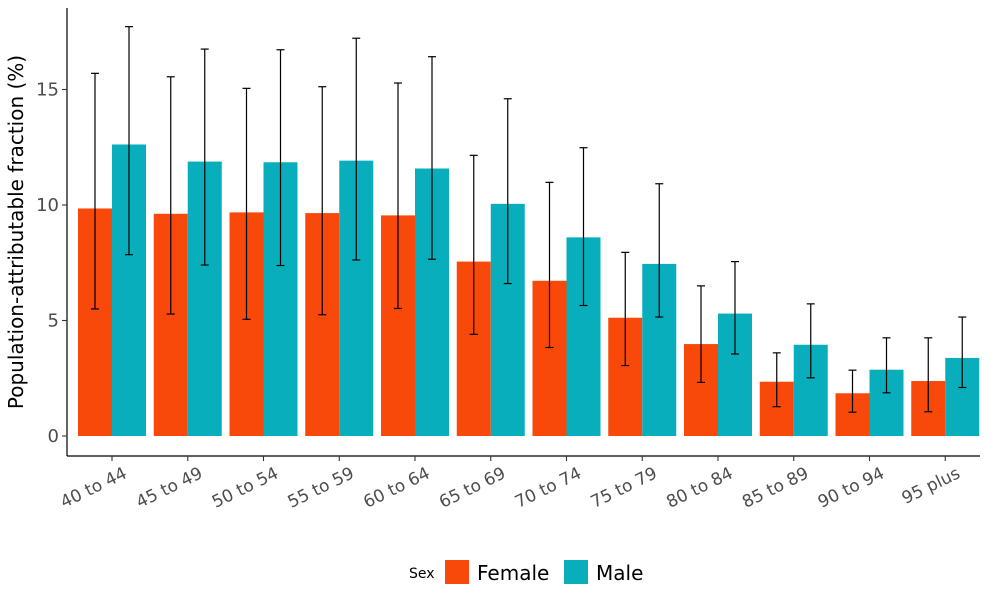  What do you see at coordinates (472, 488) in the screenshot?
I see `x-tick-label: 65 to 69` at bounding box center [472, 488].